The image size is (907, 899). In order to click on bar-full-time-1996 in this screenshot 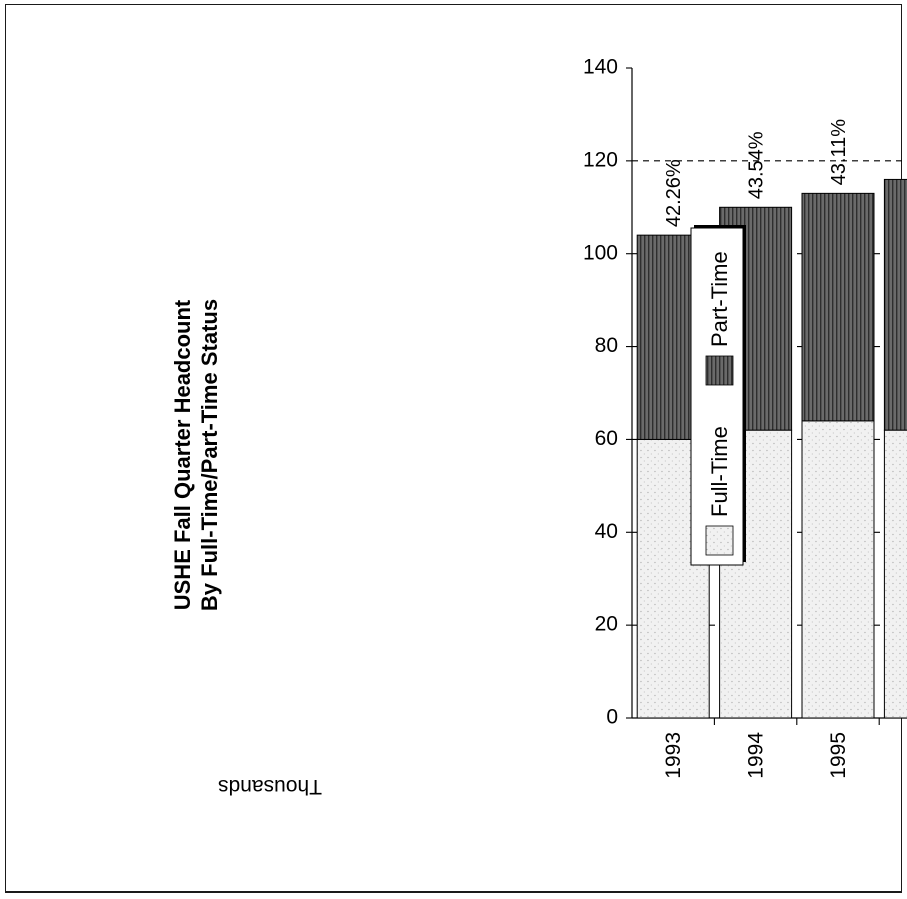, I will do `click(895, 574)`.